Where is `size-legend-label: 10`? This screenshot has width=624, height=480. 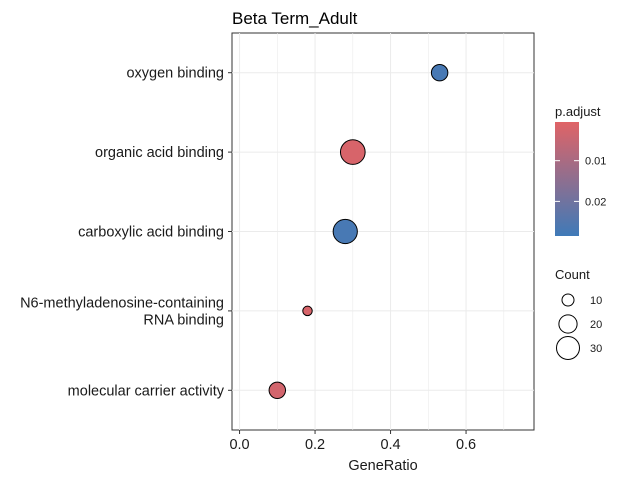 size-legend-label: 10 is located at coordinates (596, 301).